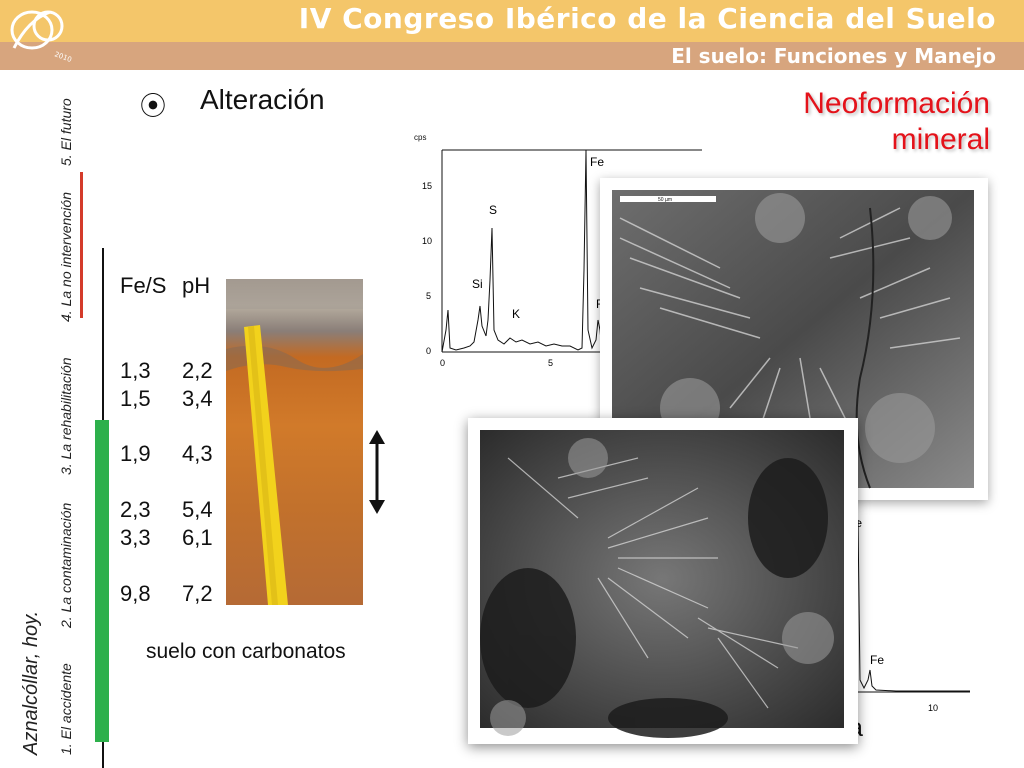  What do you see at coordinates (135, 537) in the screenshot?
I see `table-cell: 3,3` at bounding box center [135, 537].